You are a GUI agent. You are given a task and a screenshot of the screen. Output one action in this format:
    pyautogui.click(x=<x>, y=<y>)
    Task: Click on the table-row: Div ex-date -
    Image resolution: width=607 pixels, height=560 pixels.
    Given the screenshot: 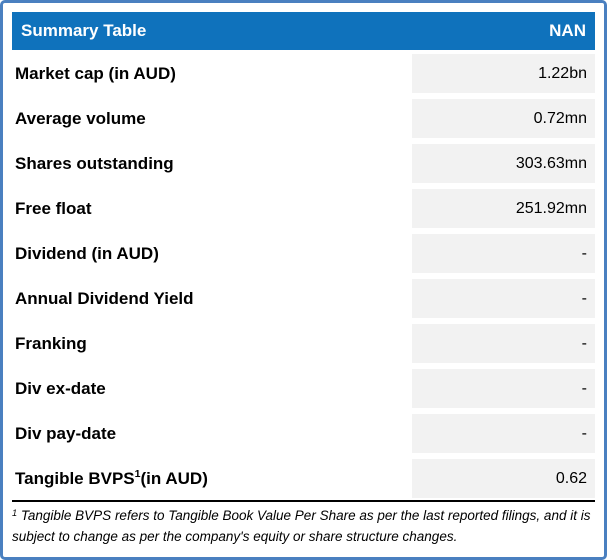 What is the action you would take?
    pyautogui.click(x=303, y=388)
    